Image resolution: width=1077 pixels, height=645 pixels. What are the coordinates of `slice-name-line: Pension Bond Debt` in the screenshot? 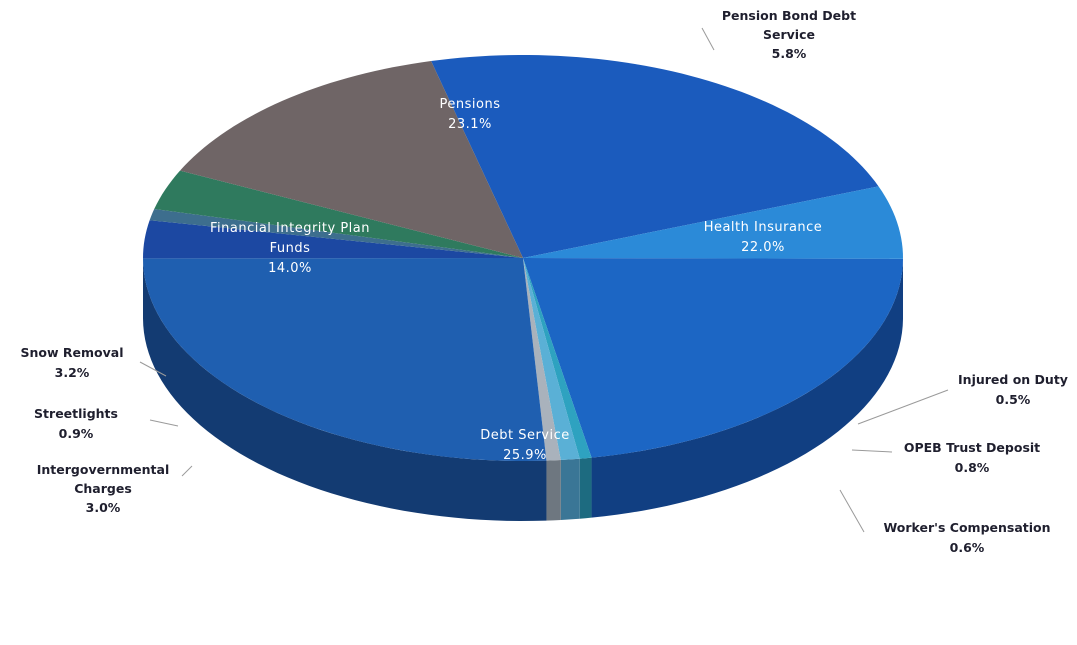 It's located at (789, 15).